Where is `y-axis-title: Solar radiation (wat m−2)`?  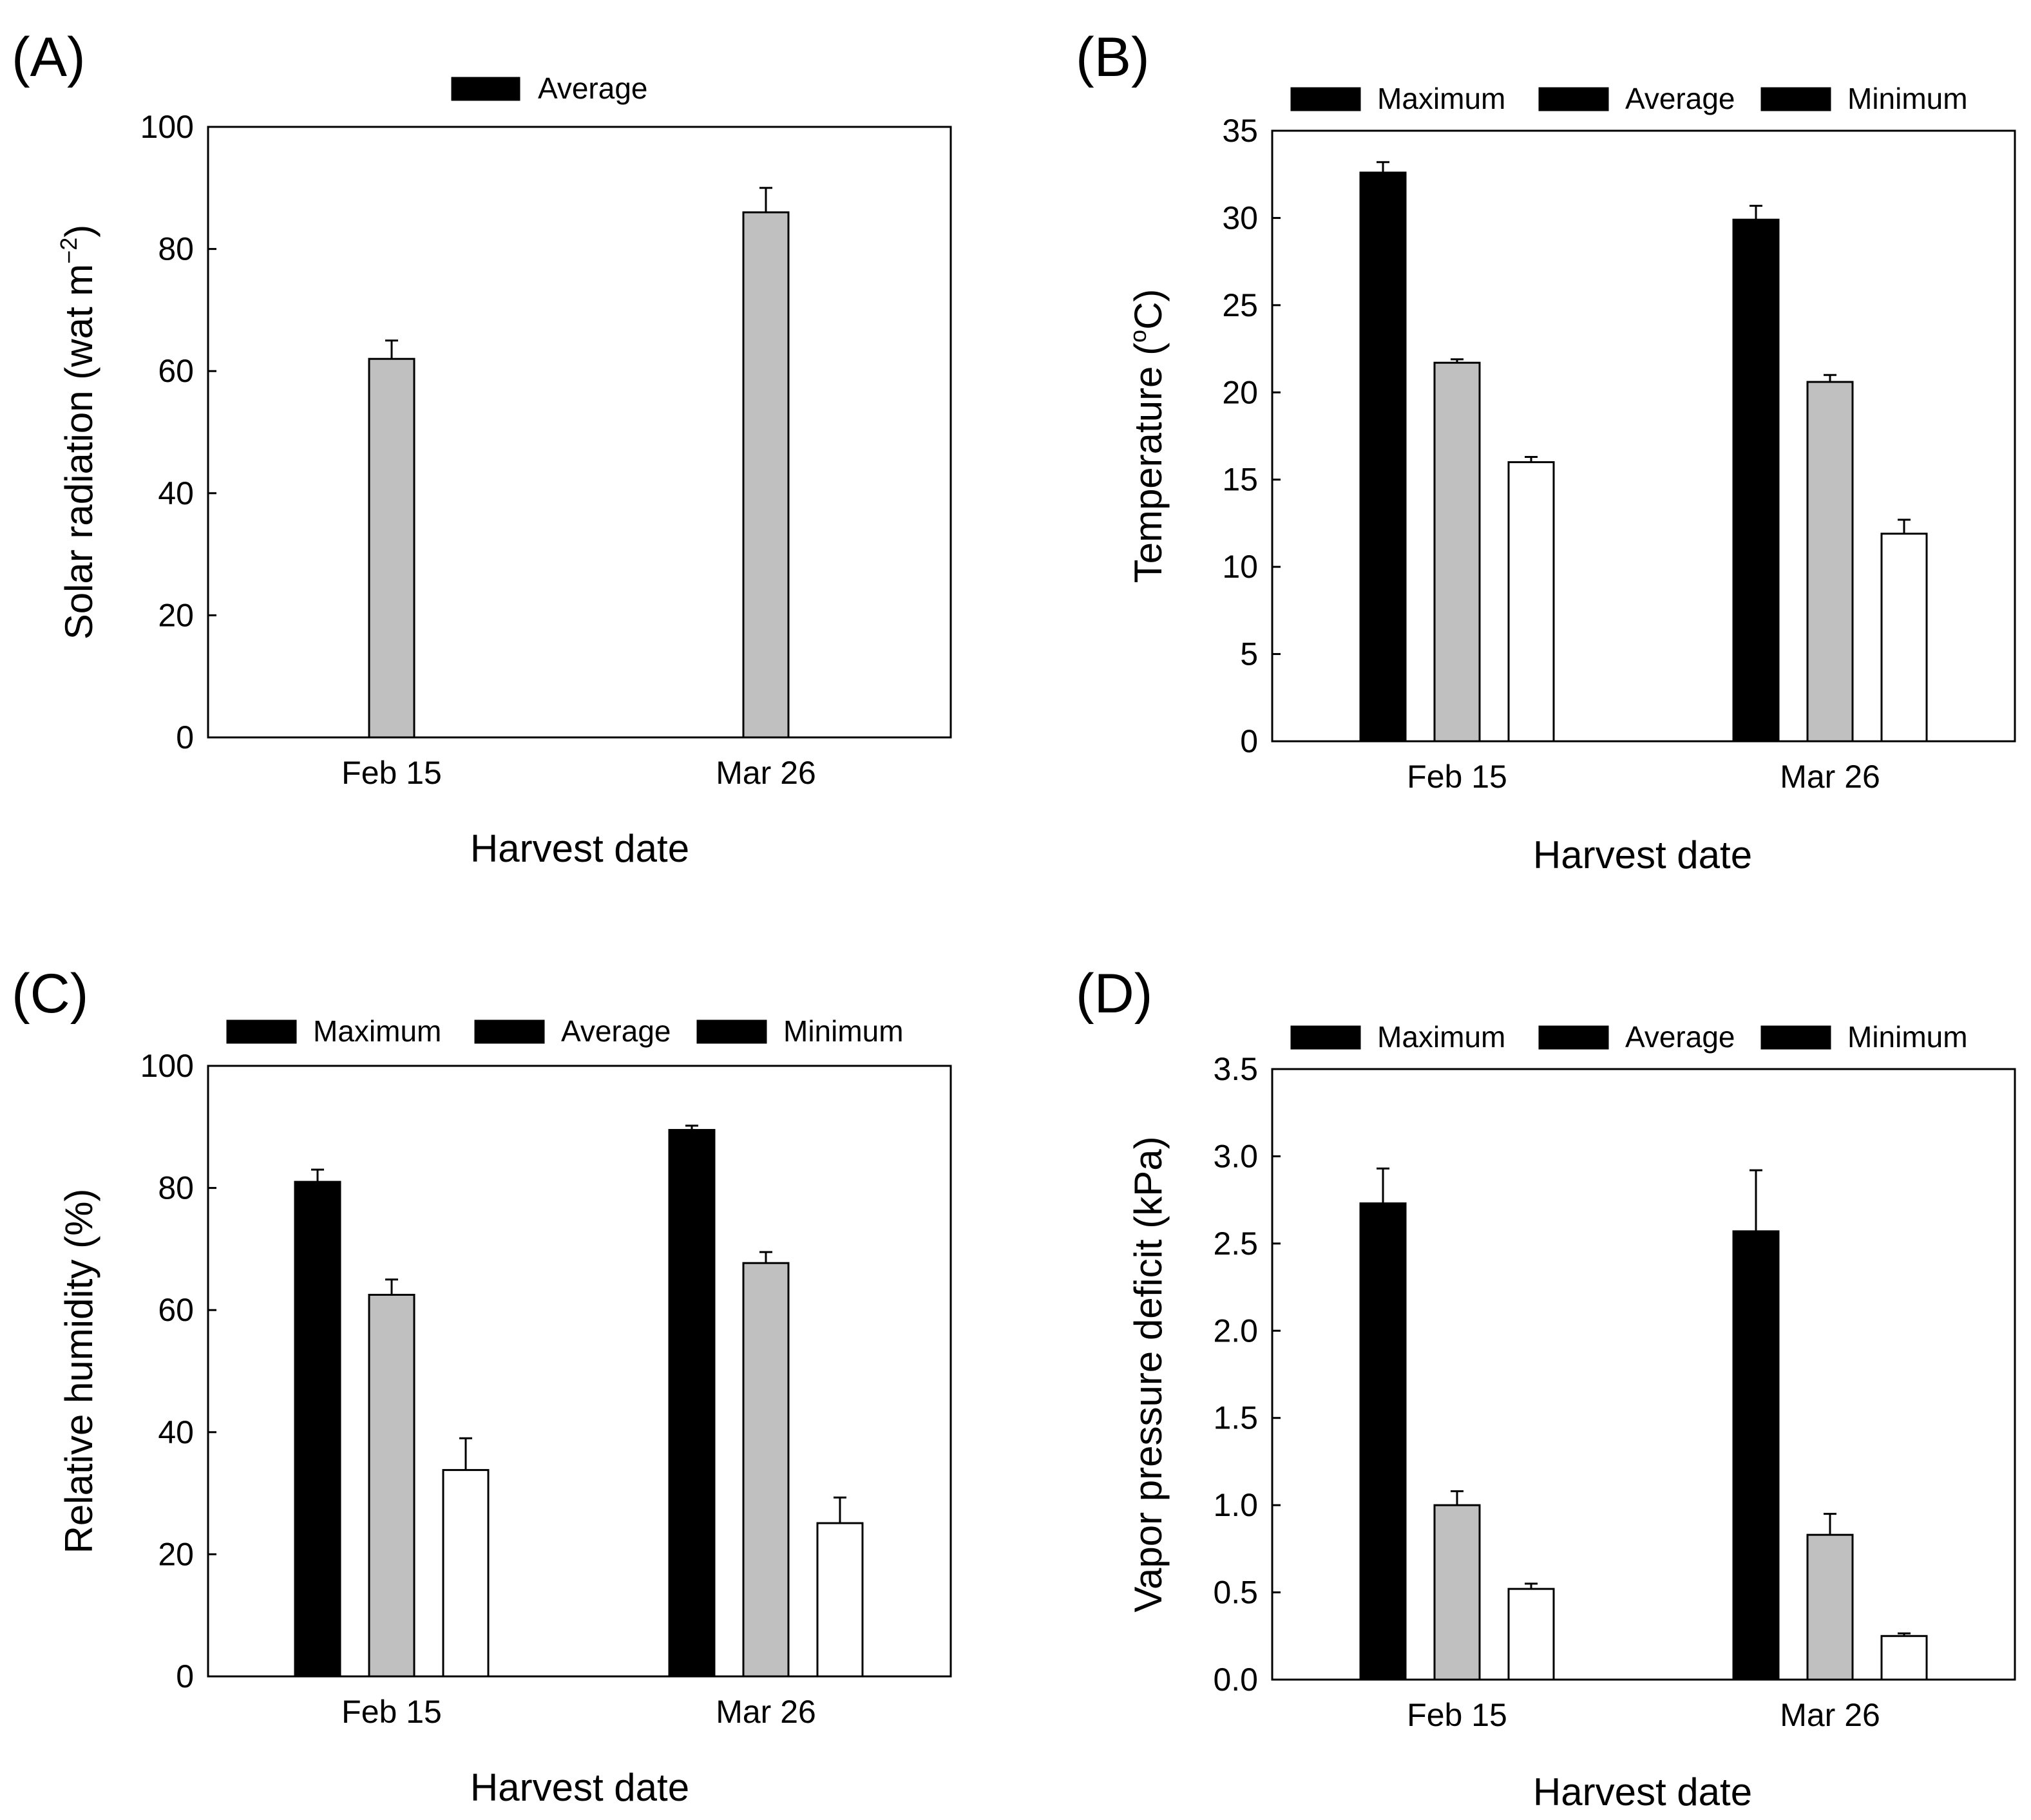
y-axis-title: Solar radiation (wat m−2) is located at coordinates (77, 432).